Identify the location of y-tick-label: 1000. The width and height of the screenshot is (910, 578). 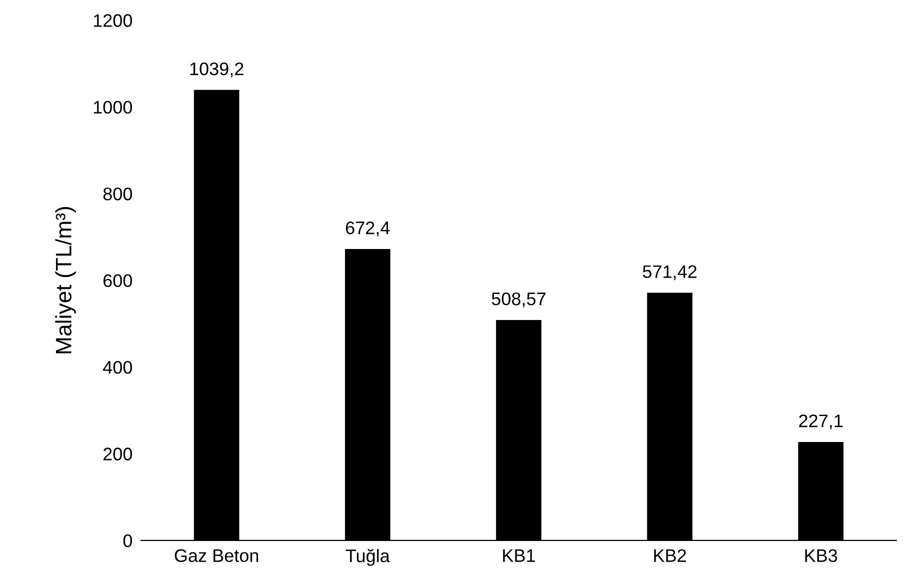
(113, 107).